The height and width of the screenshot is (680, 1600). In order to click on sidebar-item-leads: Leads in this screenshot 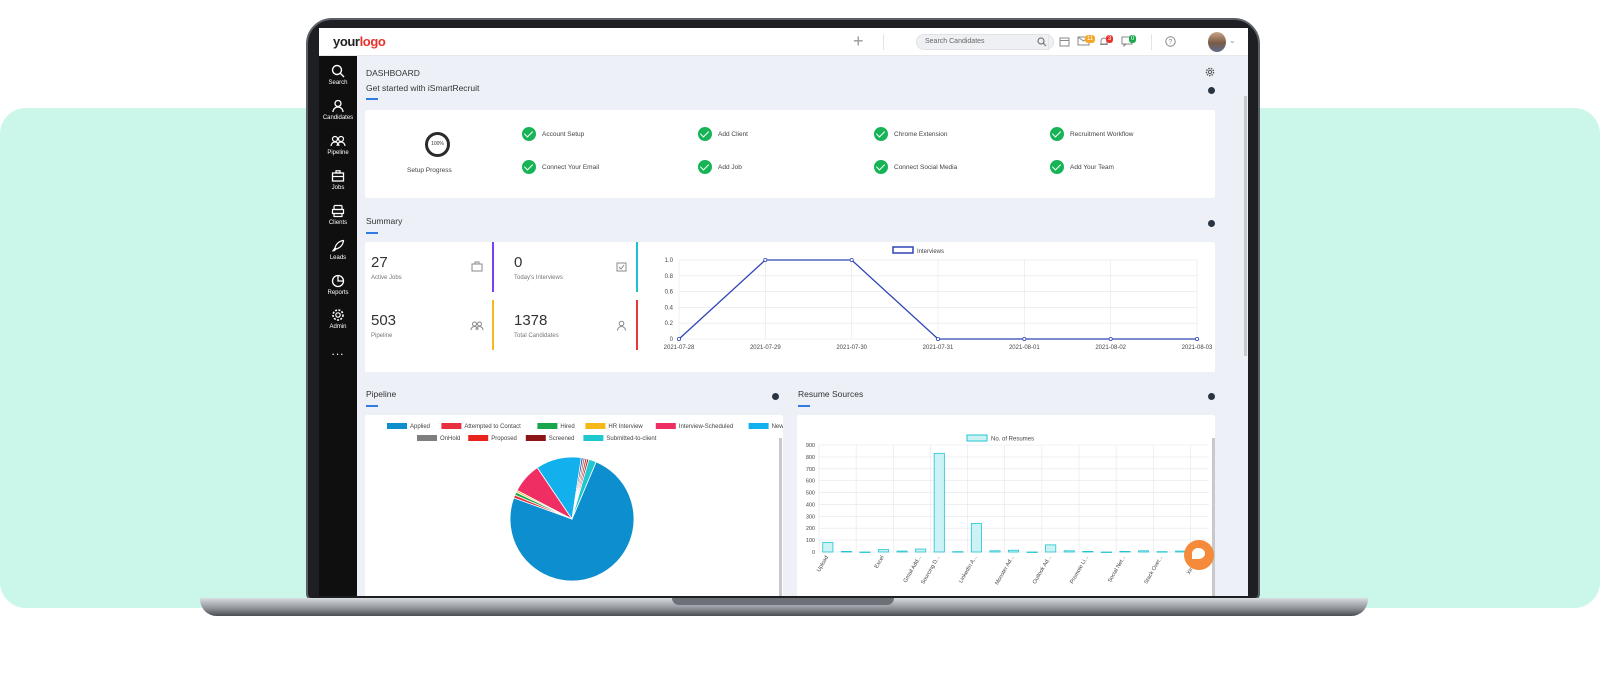, I will do `click(338, 250)`.